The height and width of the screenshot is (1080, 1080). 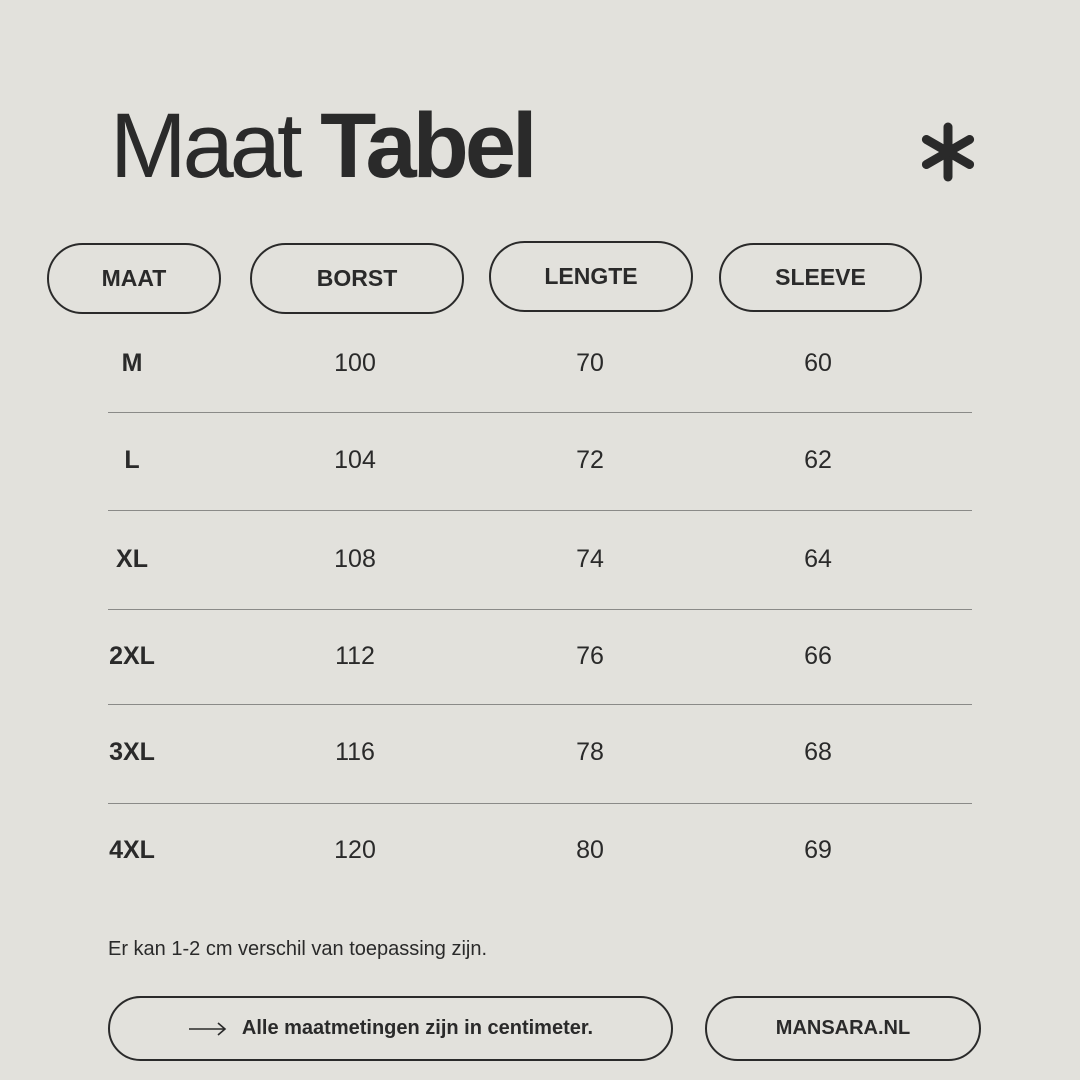 I want to click on arrow-right-icon, so click(x=207, y=1028).